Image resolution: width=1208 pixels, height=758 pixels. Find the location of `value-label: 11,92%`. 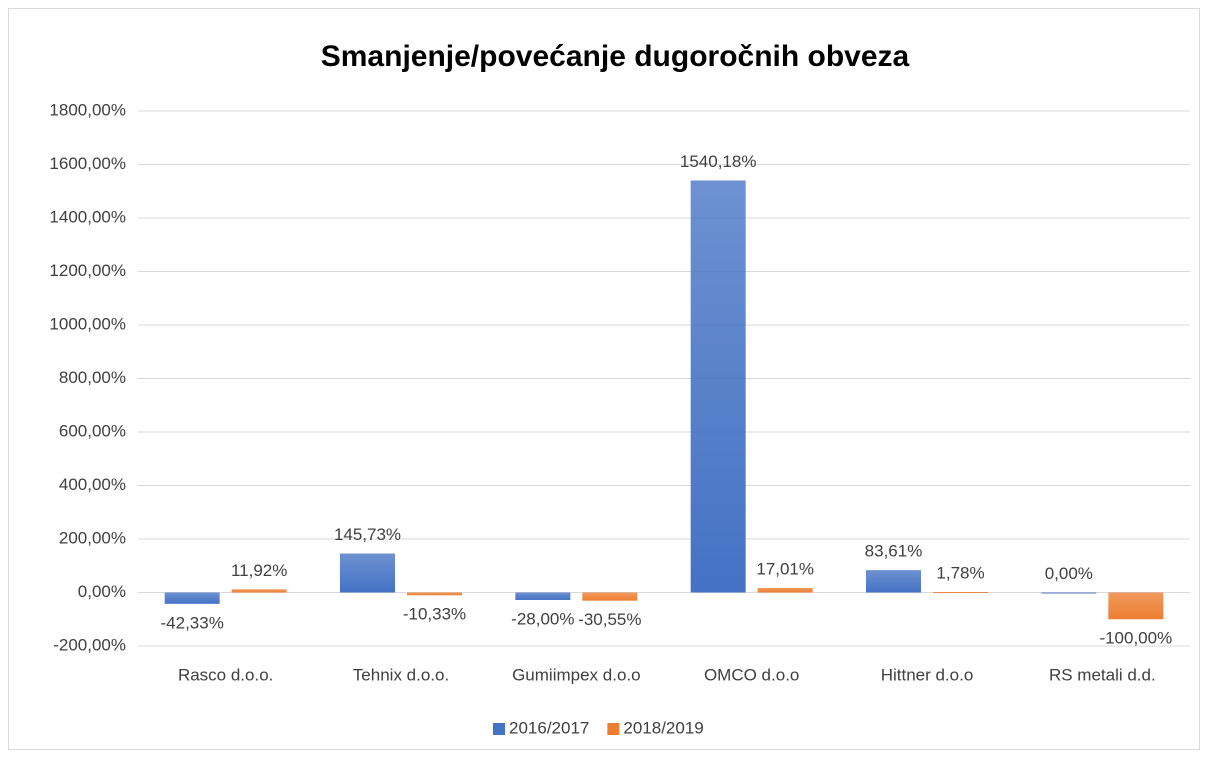

value-label: 11,92% is located at coordinates (259, 570).